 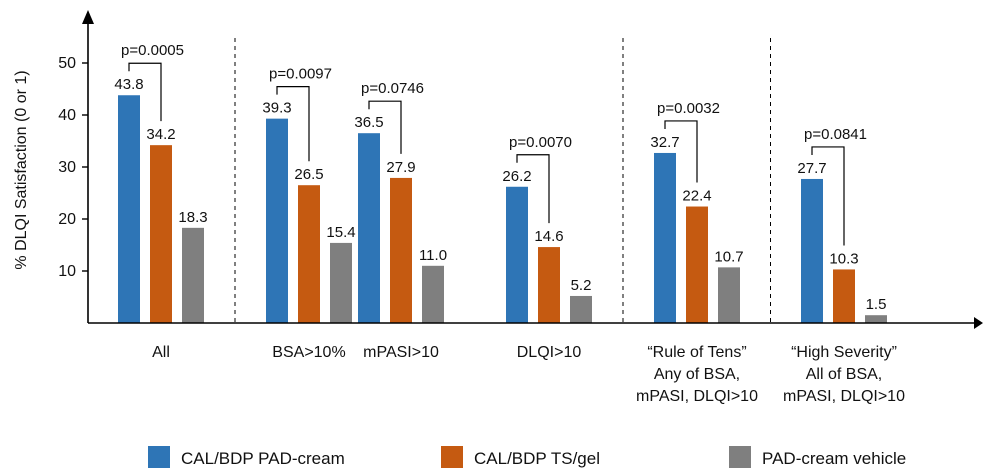 What do you see at coordinates (811, 168) in the screenshot?
I see `bar-value-label: 27.7` at bounding box center [811, 168].